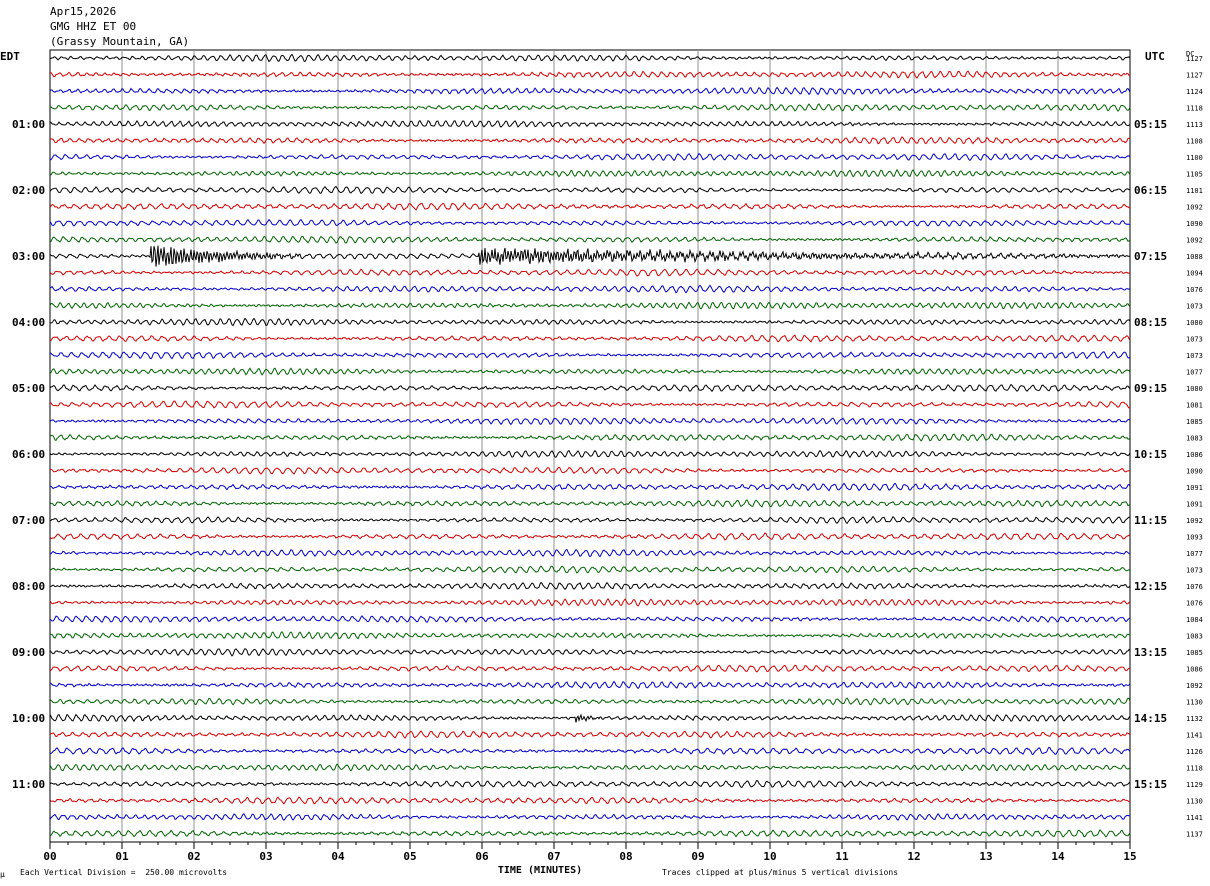 Image resolution: width=1210 pixels, height=886 pixels. What do you see at coordinates (1194, 175) in the screenshot?
I see `dc-offset-value: 1105` at bounding box center [1194, 175].